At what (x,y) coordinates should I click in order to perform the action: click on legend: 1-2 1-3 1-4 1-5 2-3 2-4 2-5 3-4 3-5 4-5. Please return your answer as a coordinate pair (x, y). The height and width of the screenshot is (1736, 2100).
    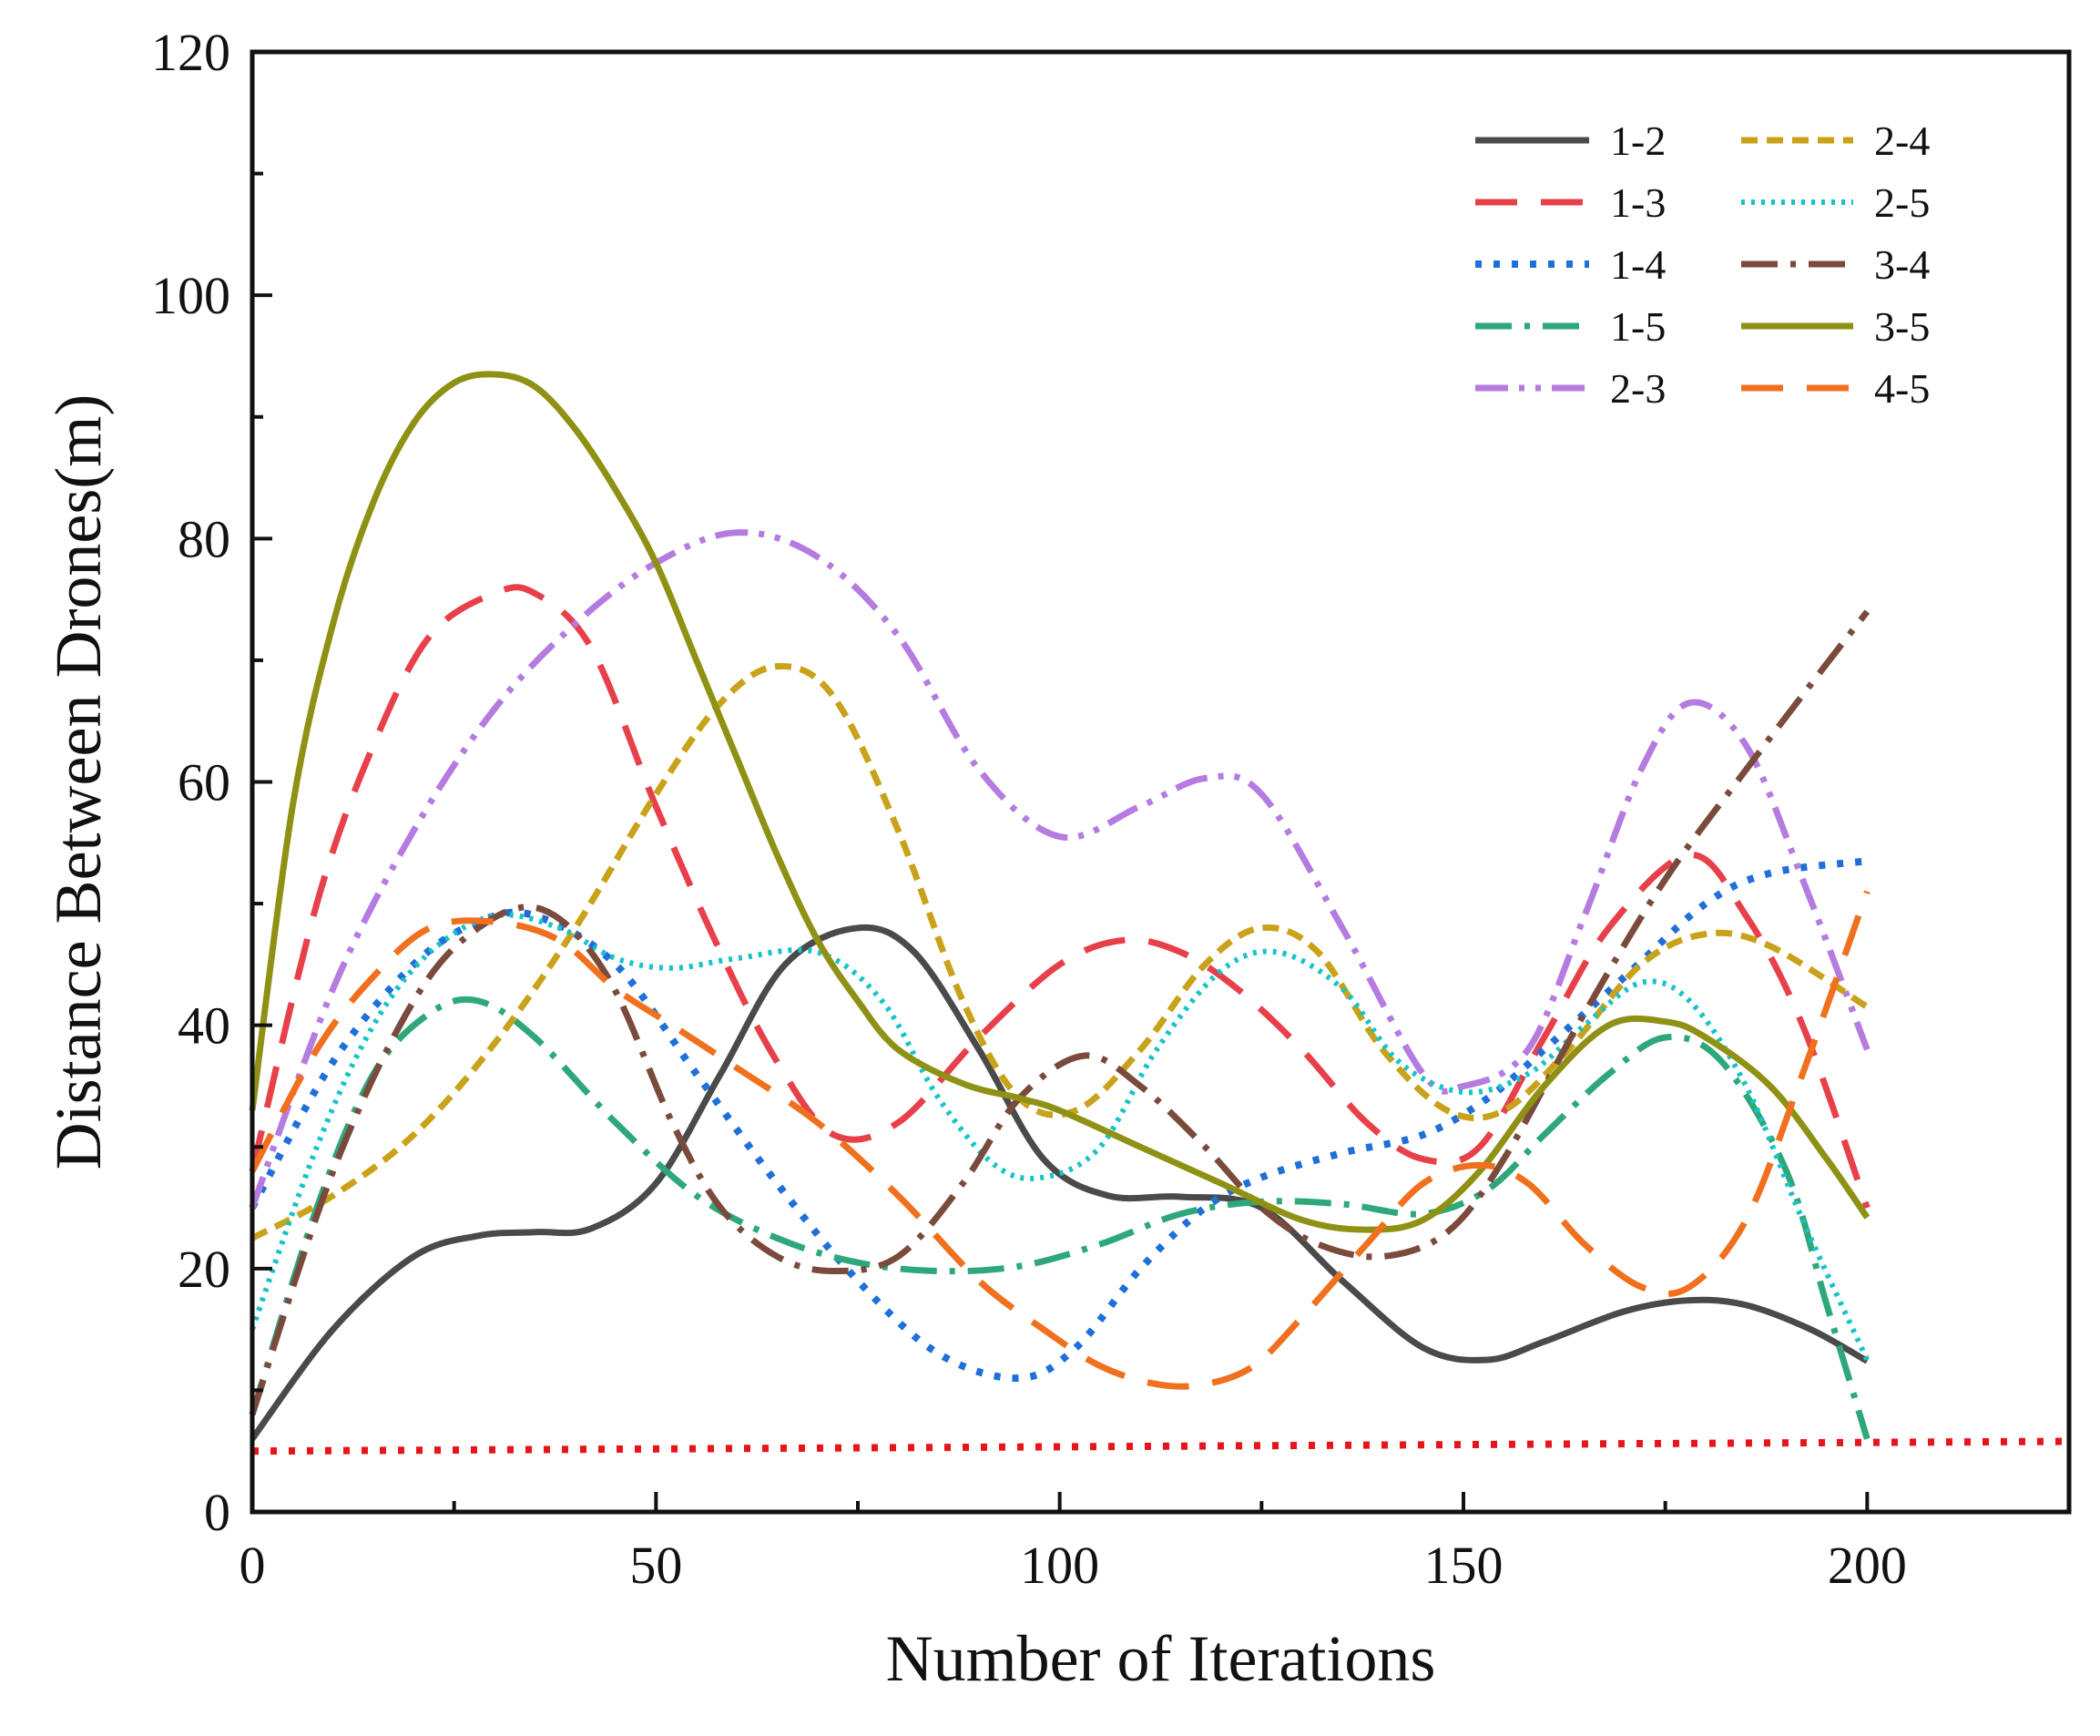
    Looking at the image, I should click on (1702, 265).